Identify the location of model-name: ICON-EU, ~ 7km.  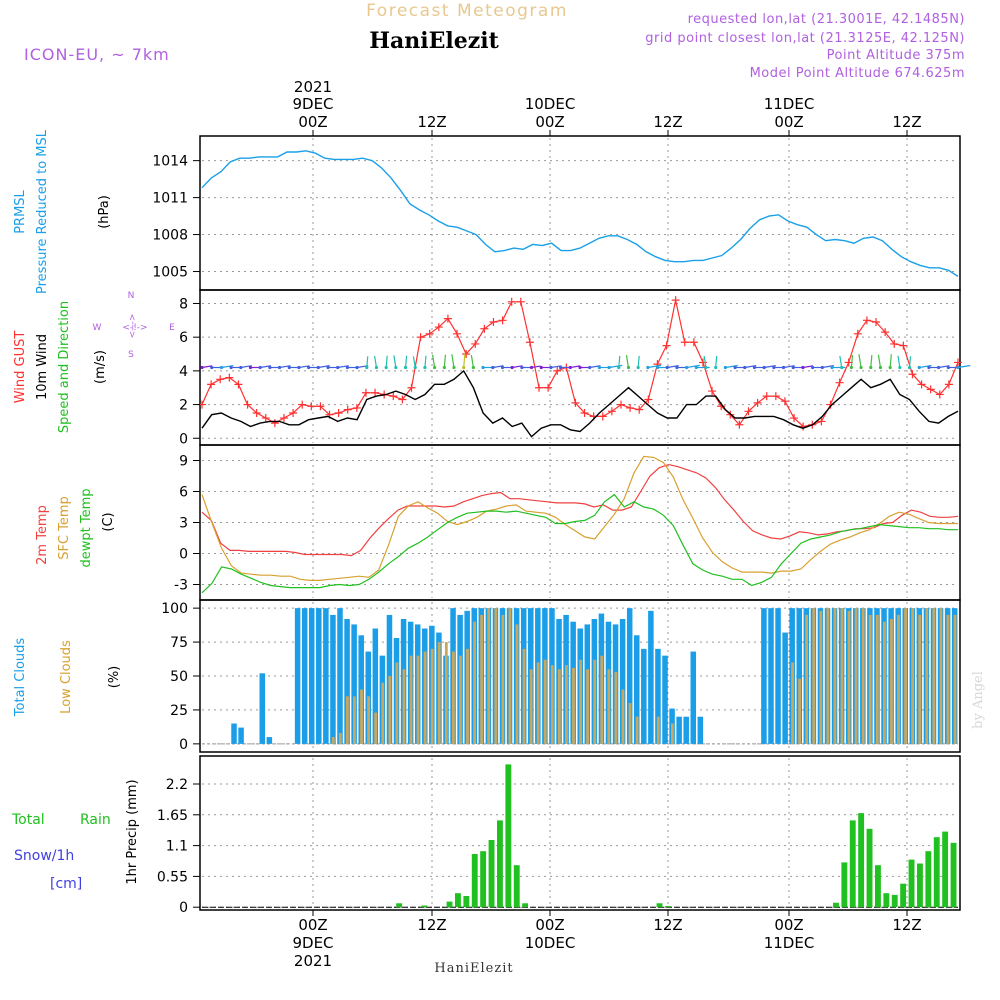
(97, 54).